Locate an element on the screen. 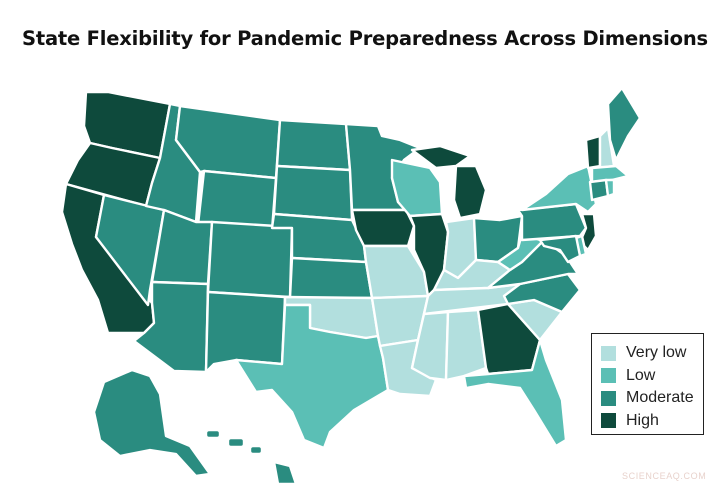 The height and width of the screenshot is (485, 720). legend-label: High is located at coordinates (642, 420).